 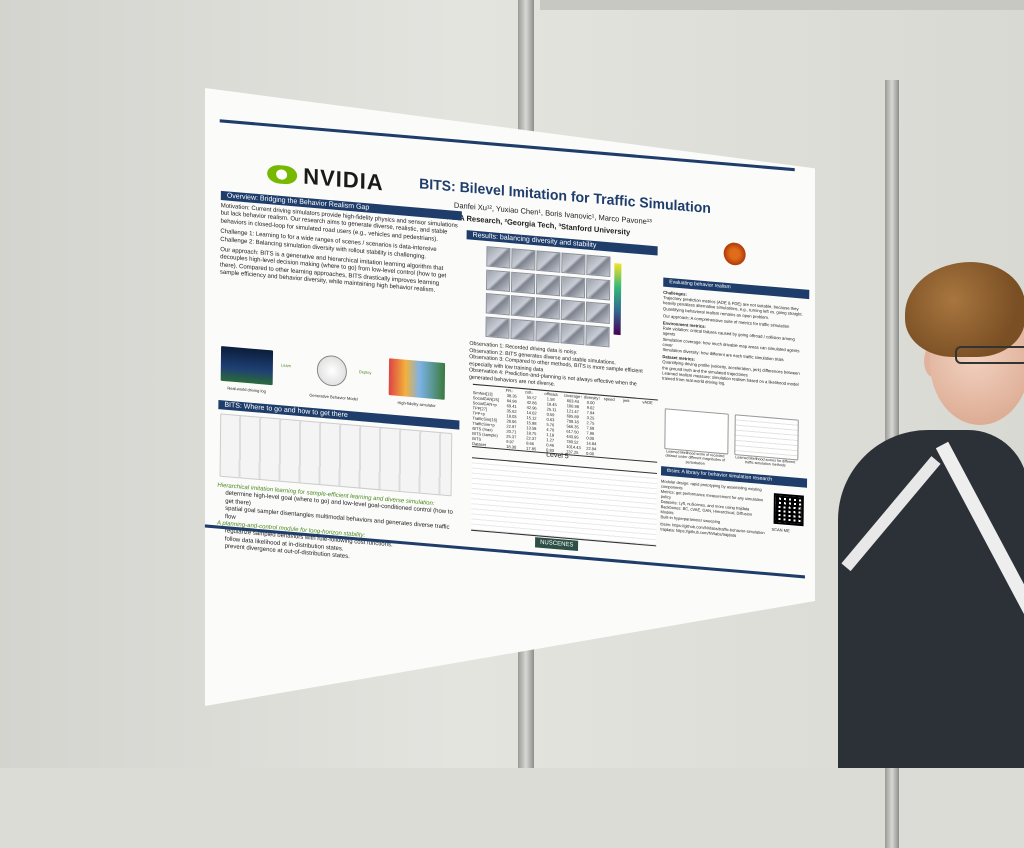 What do you see at coordinates (788, 510) in the screenshot?
I see `qr-code-icon` at bounding box center [788, 510].